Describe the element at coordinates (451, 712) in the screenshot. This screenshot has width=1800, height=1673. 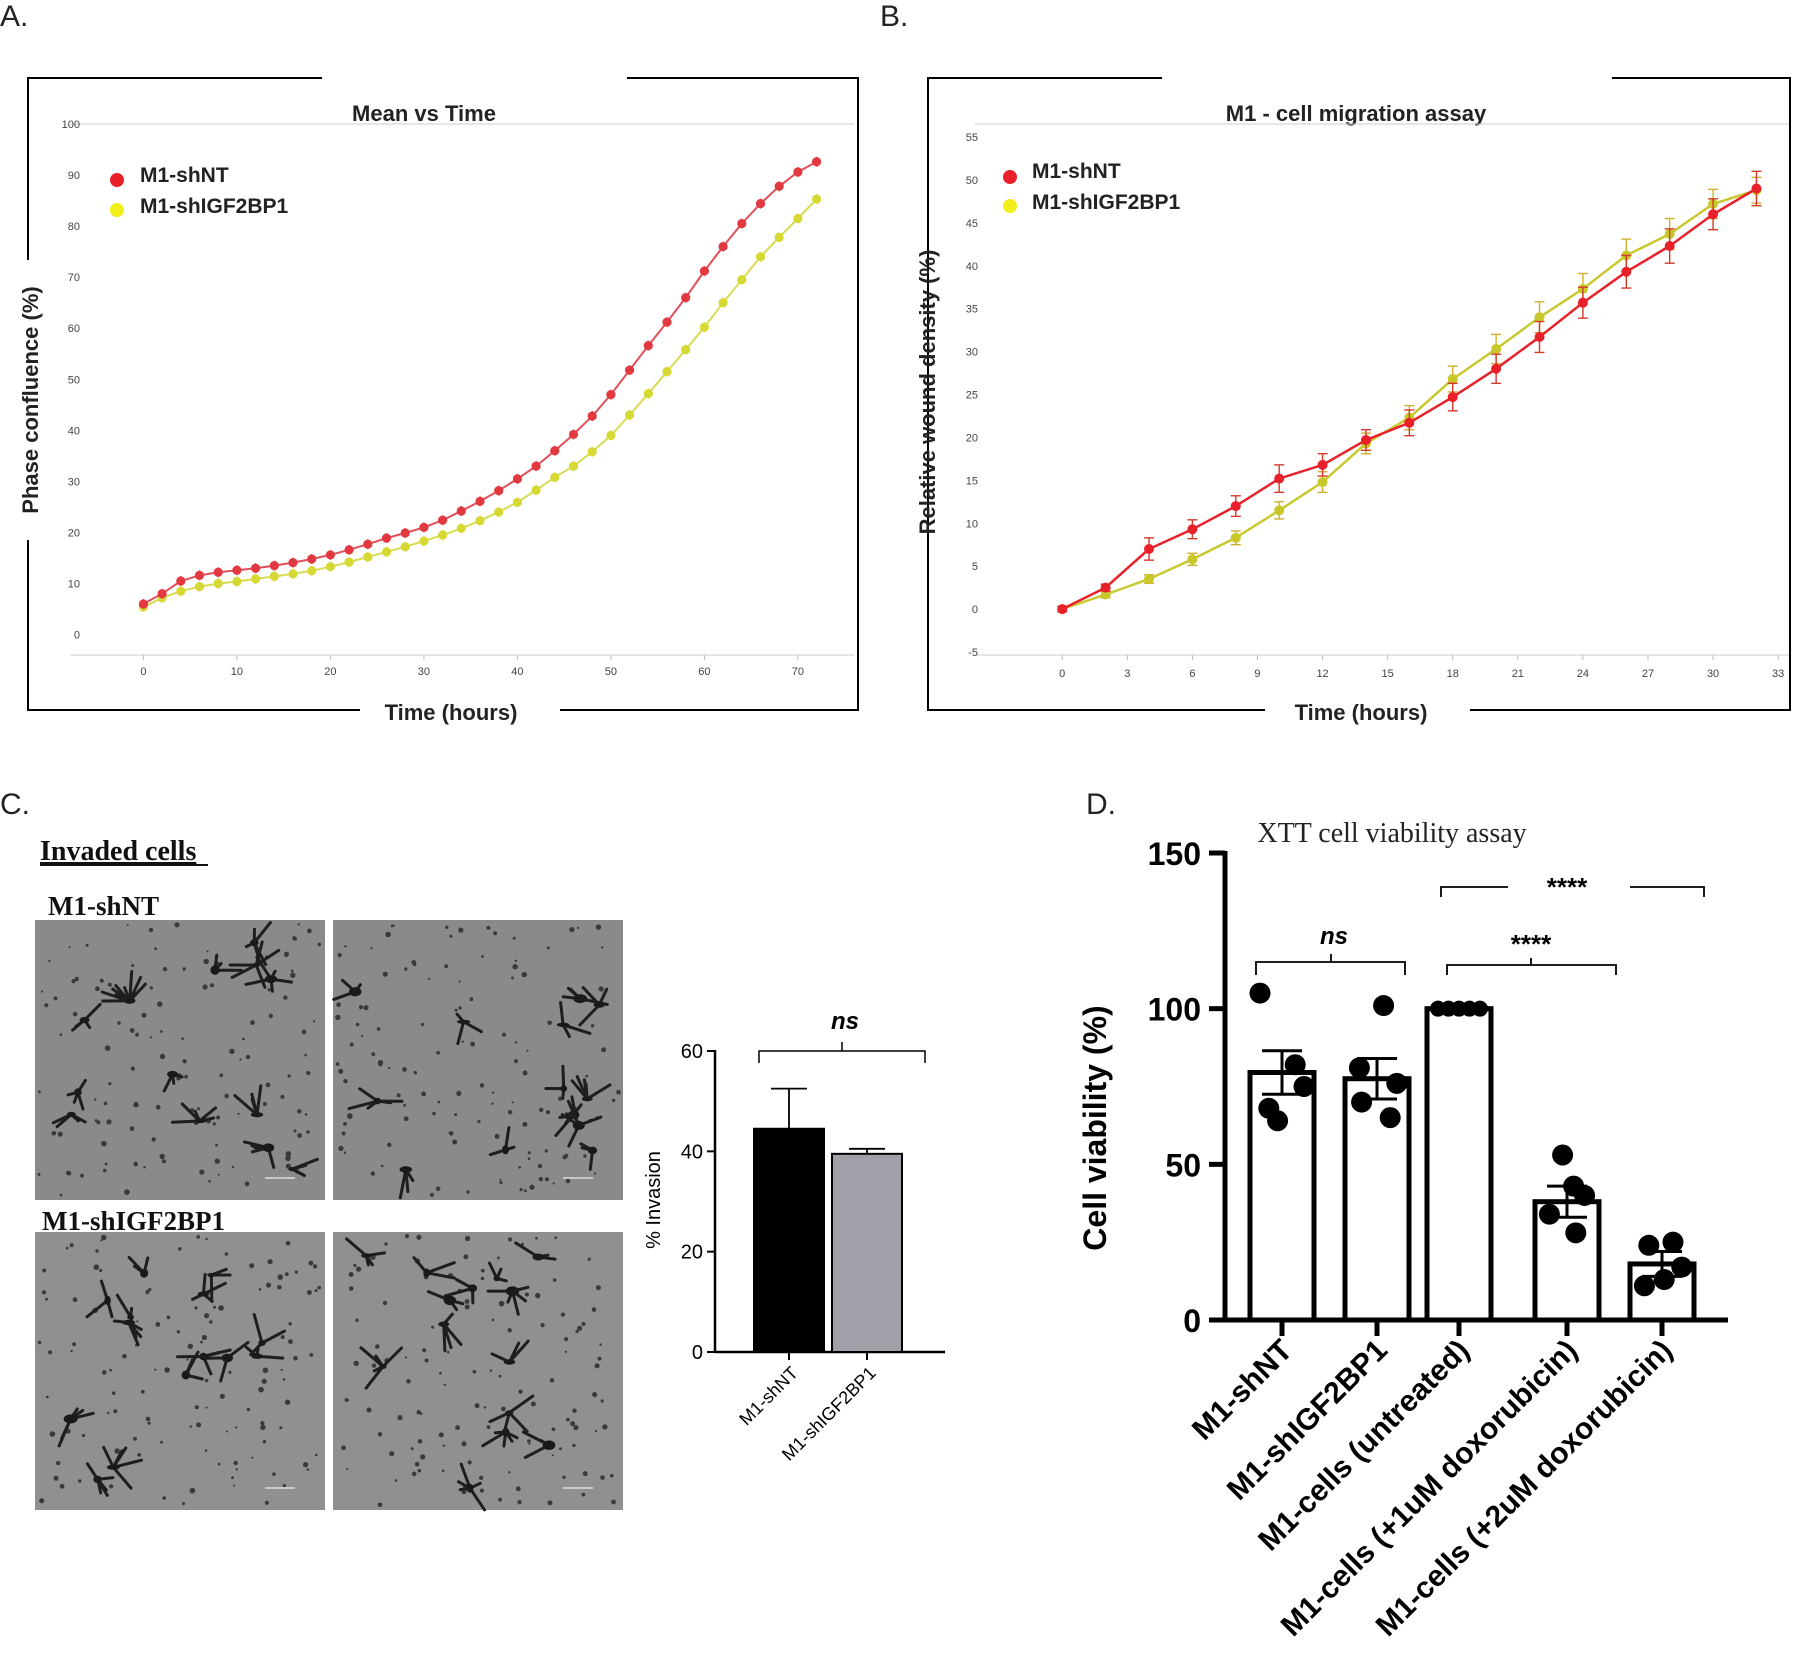
I see `panel-a-xlabel: Time (hours)` at that location.